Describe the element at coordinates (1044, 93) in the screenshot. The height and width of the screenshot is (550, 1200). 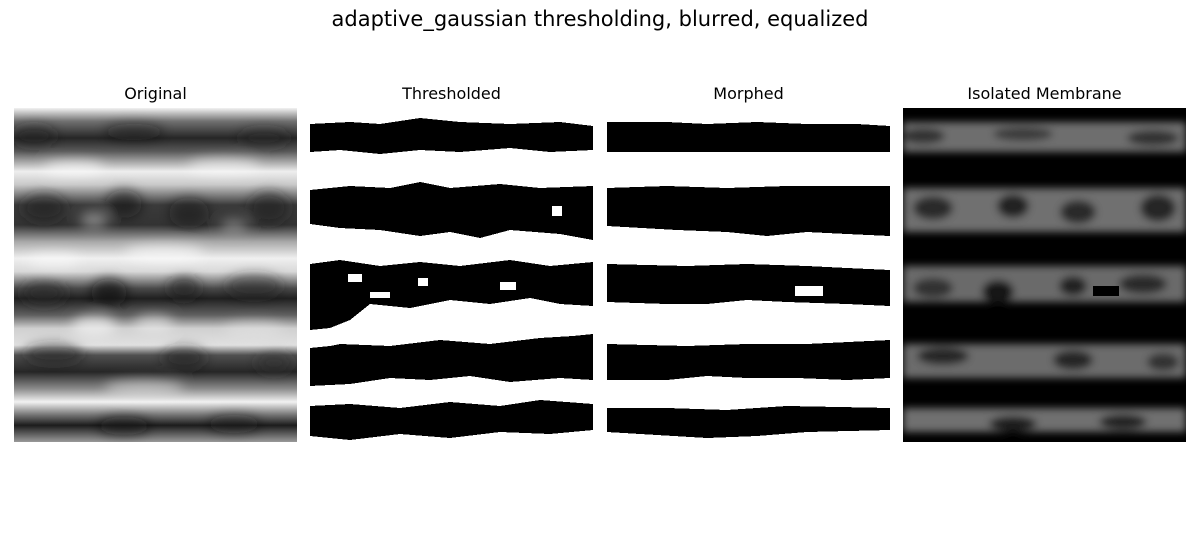
I see `panel-title-isolated-membrane: Isolated Membrane` at that location.